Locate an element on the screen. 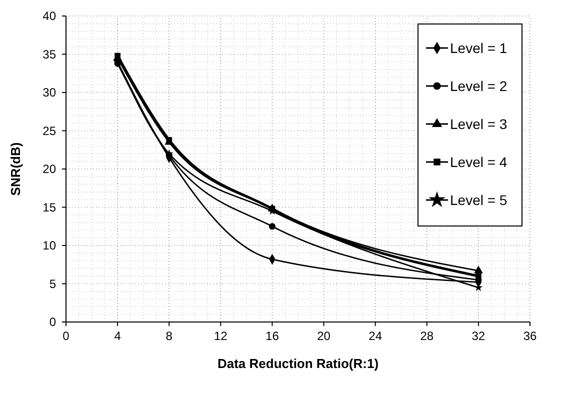 Image resolution: width=583 pixels, height=409 pixels. legend-label: Level = 1 is located at coordinates (479, 48).